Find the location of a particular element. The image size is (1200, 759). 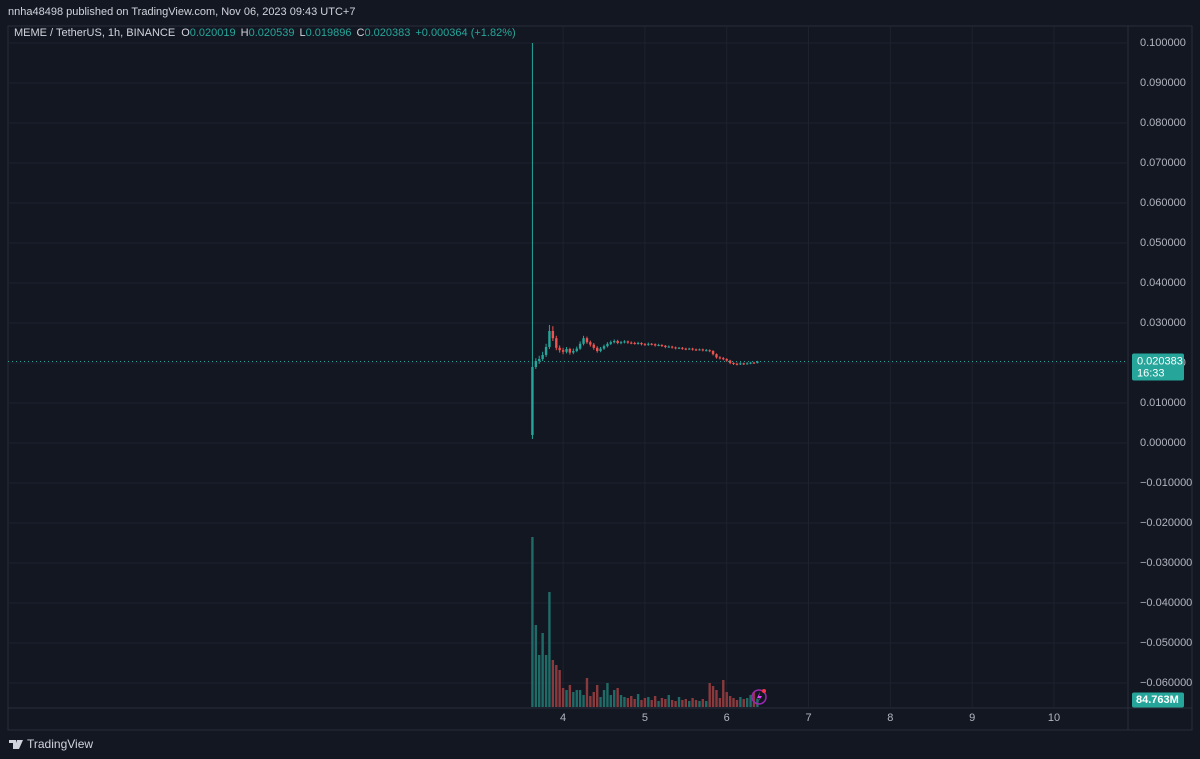

x-tick-label: 4 is located at coordinates (563, 718).